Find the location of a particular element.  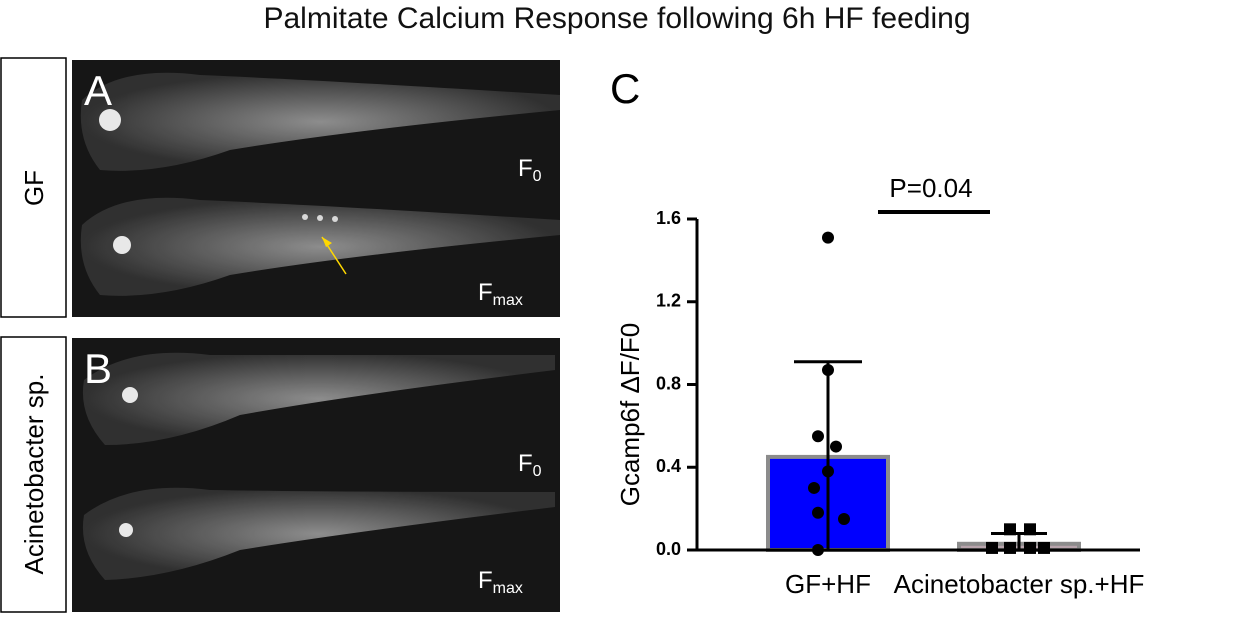

group-label: GF is located at coordinates (34, 188).